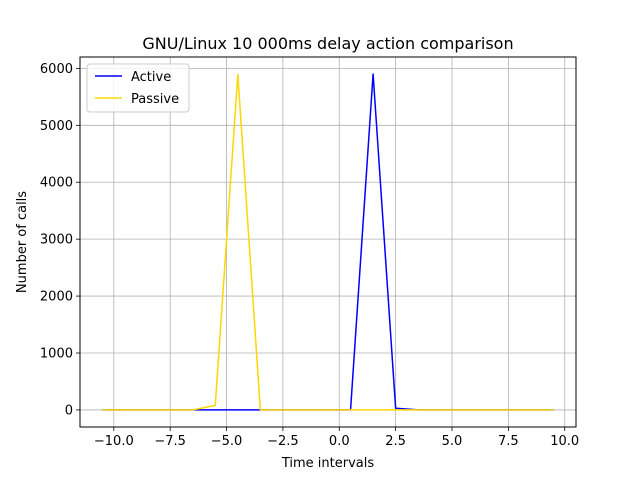 The height and width of the screenshot is (480, 640). I want to click on y-tick-label: 0, so click(69, 410).